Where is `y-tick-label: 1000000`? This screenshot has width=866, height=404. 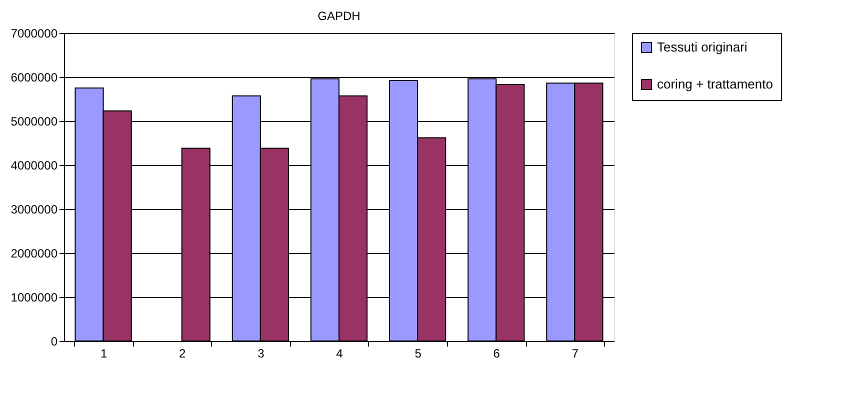
y-tick-label: 1000000 is located at coordinates (34, 297).